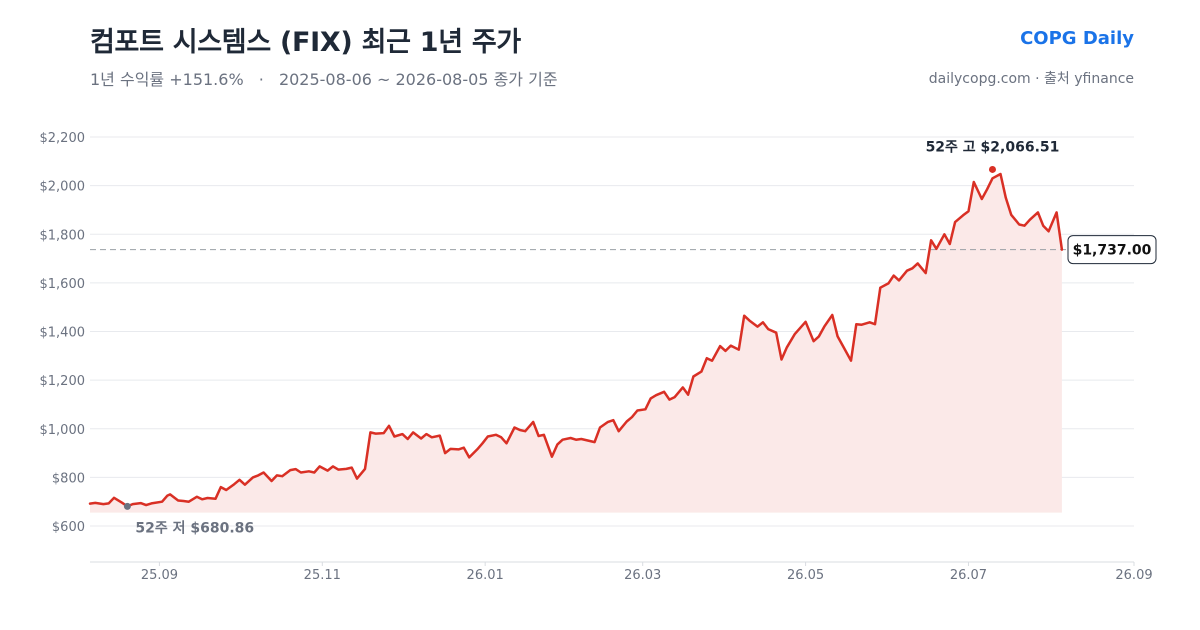 The width and height of the screenshot is (1200, 630). Describe the element at coordinates (805, 575) in the screenshot. I see `x-tick-label: 26.05` at that location.